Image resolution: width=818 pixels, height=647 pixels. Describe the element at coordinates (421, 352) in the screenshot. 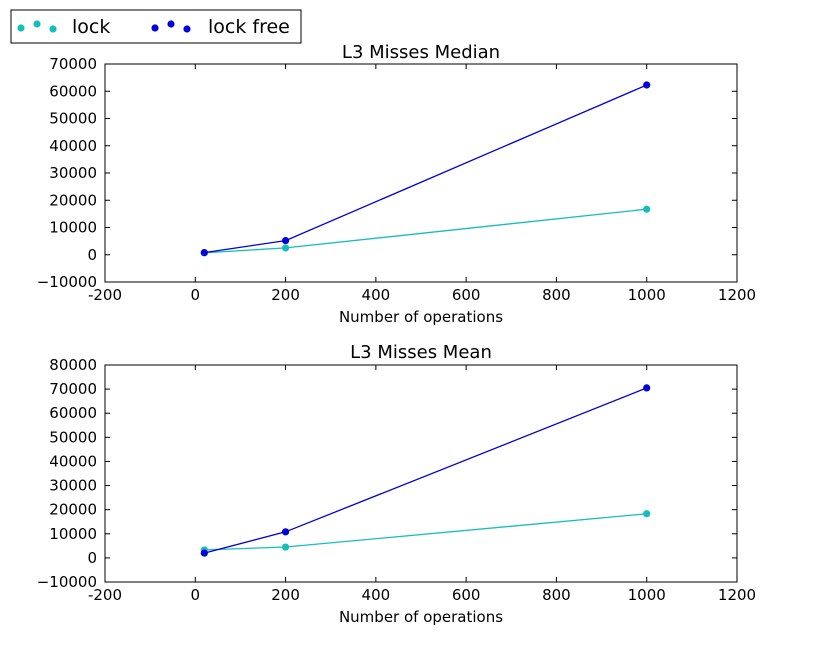

I see `chart-title: L3 Misses Mean` at that location.